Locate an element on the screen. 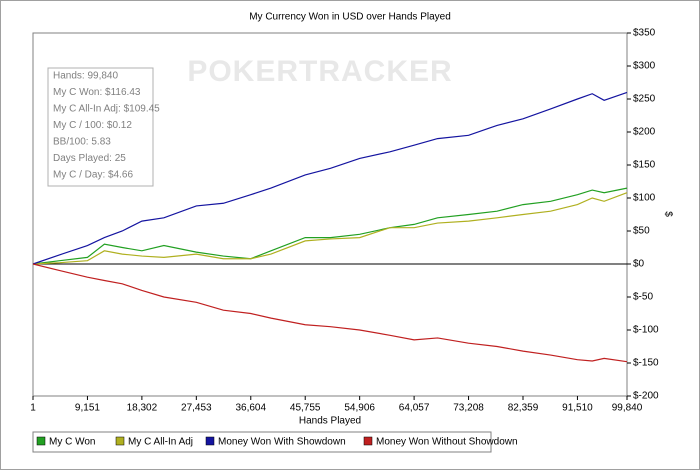 Image resolution: width=700 pixels, height=475 pixels. y-tick-label: $50 is located at coordinates (641, 231).